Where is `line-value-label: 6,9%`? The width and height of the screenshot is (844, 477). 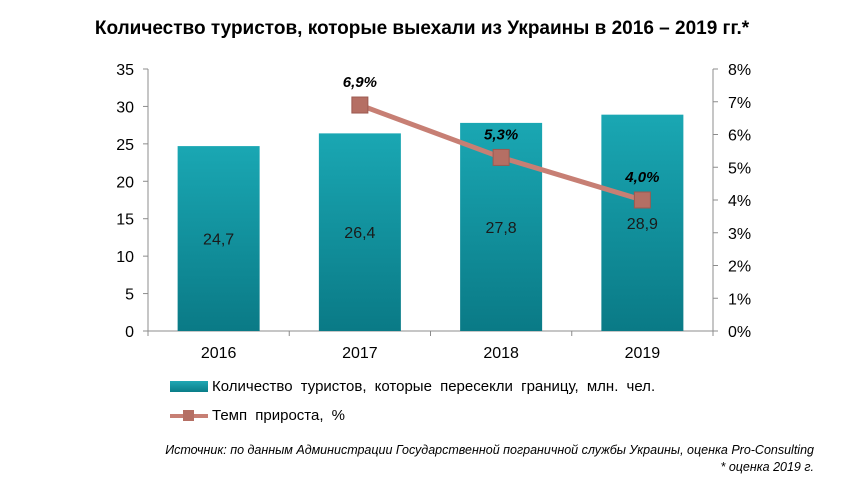
line-value-label: 6,9% is located at coordinates (360, 82).